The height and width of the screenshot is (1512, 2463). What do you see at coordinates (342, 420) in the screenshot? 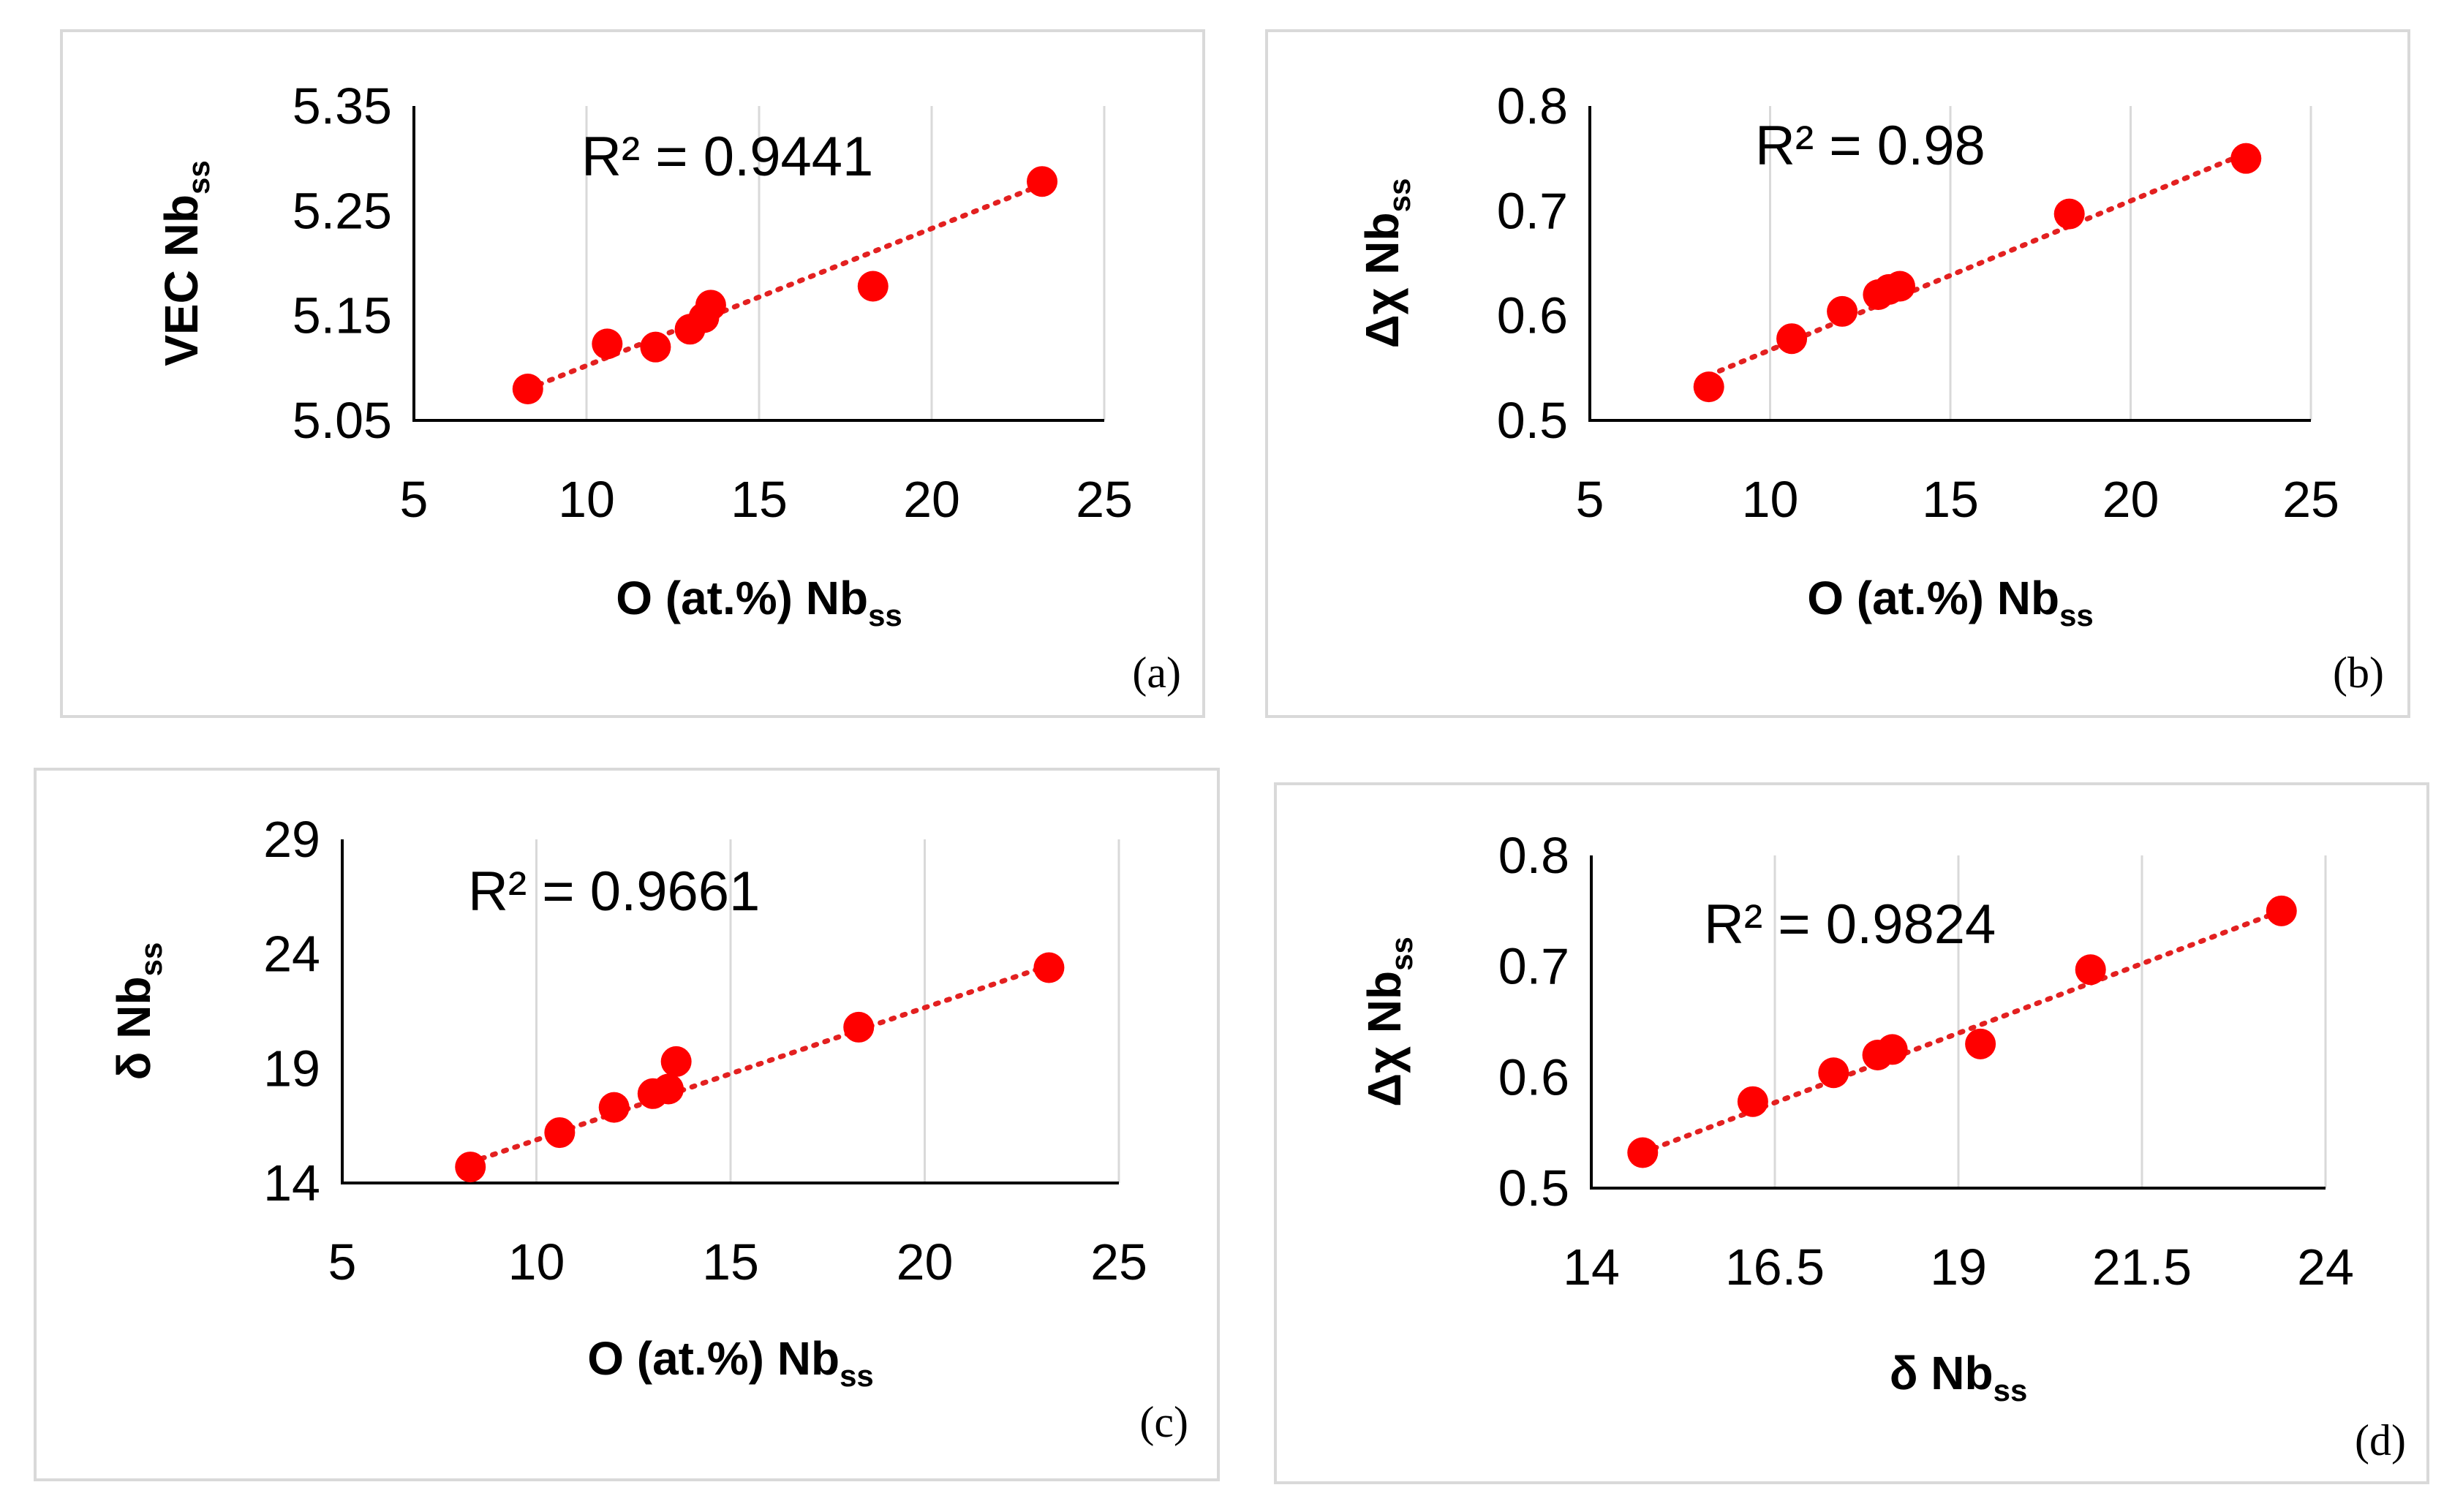
I see `y-tick-label: 5.05` at bounding box center [342, 420].